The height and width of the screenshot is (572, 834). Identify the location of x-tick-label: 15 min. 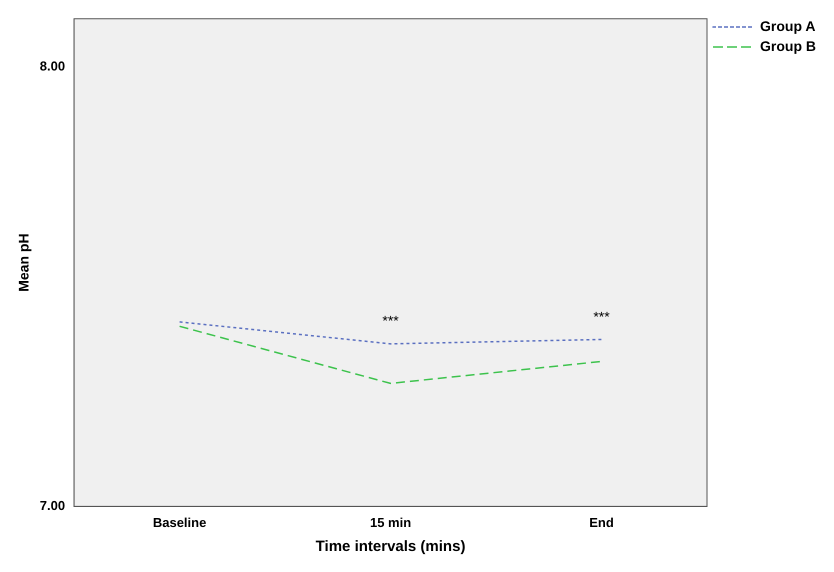
(391, 522).